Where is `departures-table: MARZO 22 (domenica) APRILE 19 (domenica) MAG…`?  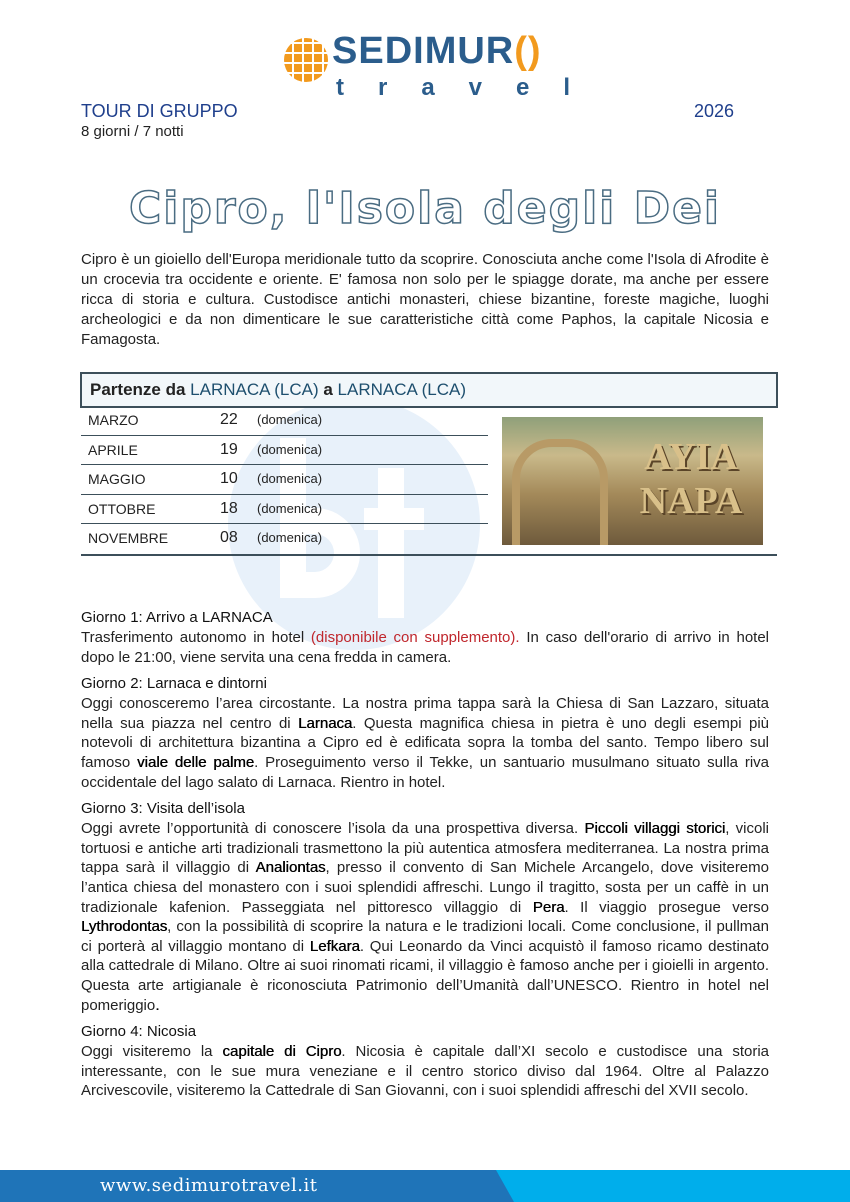 departures-table: MARZO 22 (domenica) APRILE 19 (domenica) MAG… is located at coordinates (284, 479).